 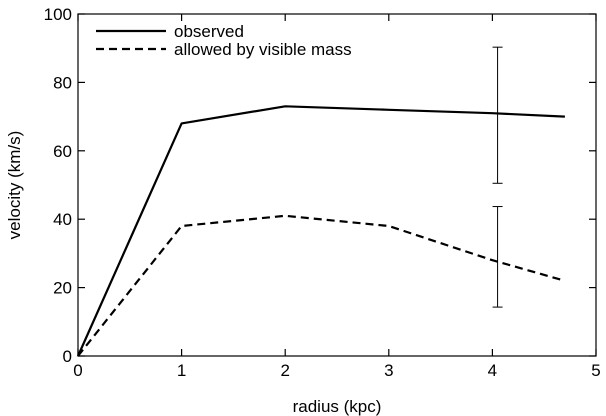 I want to click on x-tick-label-0: 0, so click(x=77, y=370).